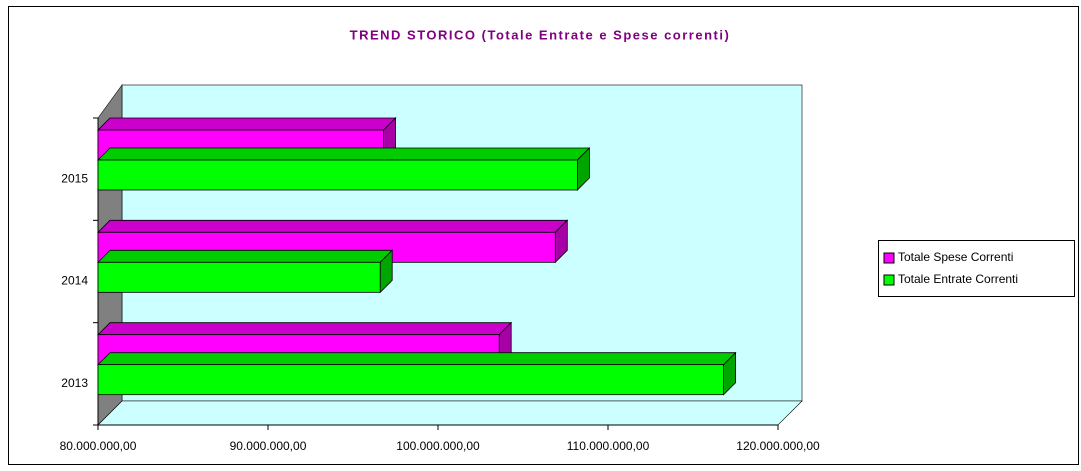 The height and width of the screenshot is (471, 1081). Describe the element at coordinates (608, 446) in the screenshot. I see `x-tick-label: 110.000.000,00` at that location.